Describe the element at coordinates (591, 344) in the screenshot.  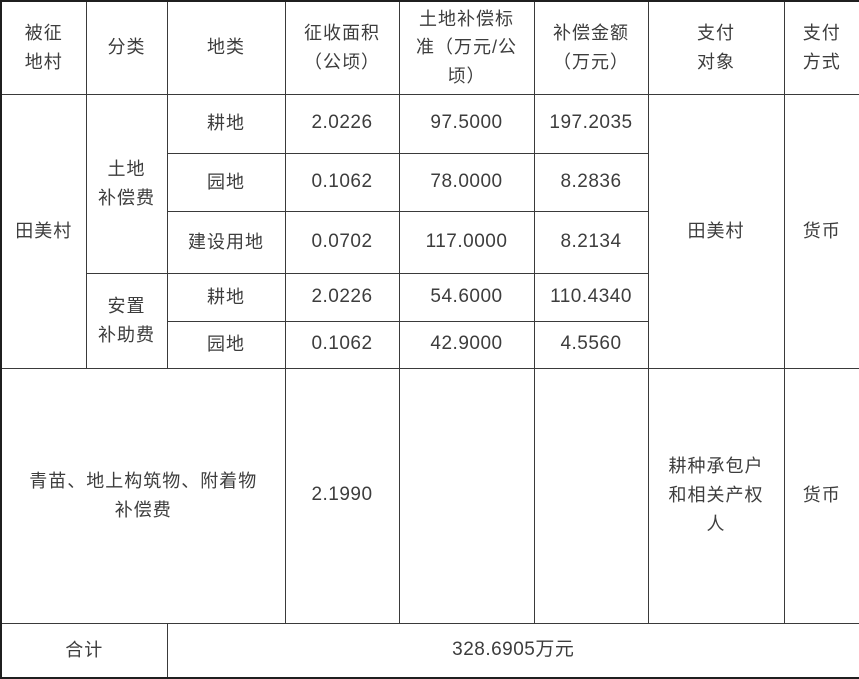
I see `cell-amount: 4.5560` at that location.